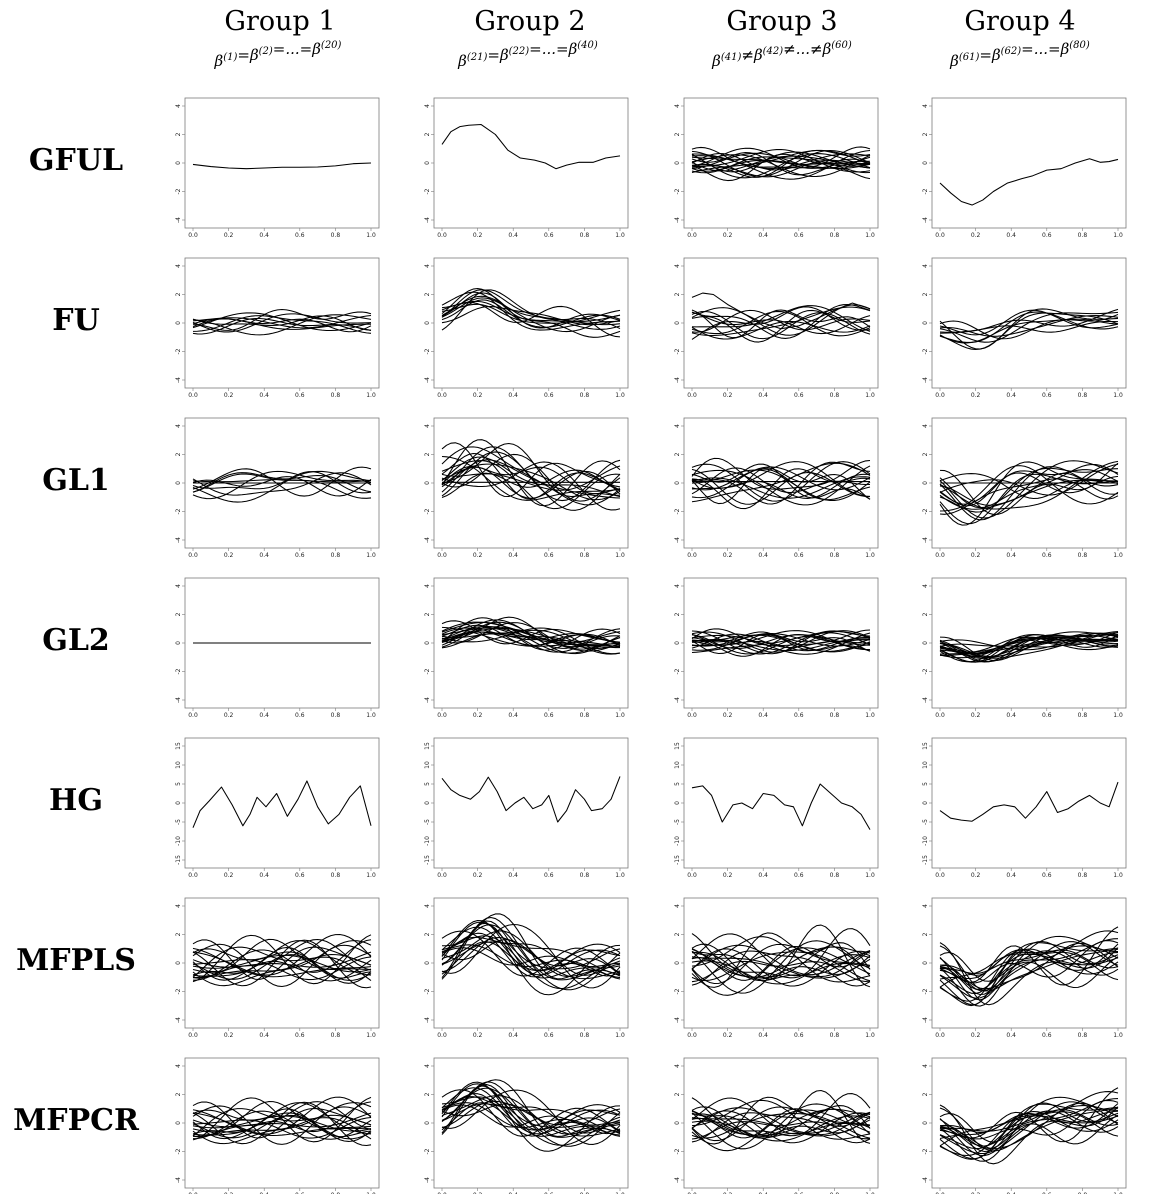 The width and height of the screenshot is (1150, 1194). Describe the element at coordinates (427, 860) in the screenshot. I see `y-tick-label: -15` at that location.